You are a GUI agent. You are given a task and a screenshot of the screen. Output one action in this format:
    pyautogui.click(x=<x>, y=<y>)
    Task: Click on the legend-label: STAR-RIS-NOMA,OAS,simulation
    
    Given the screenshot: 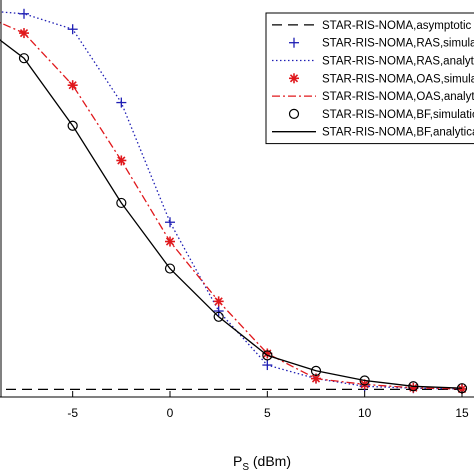 What is the action you would take?
    pyautogui.click(x=398, y=79)
    